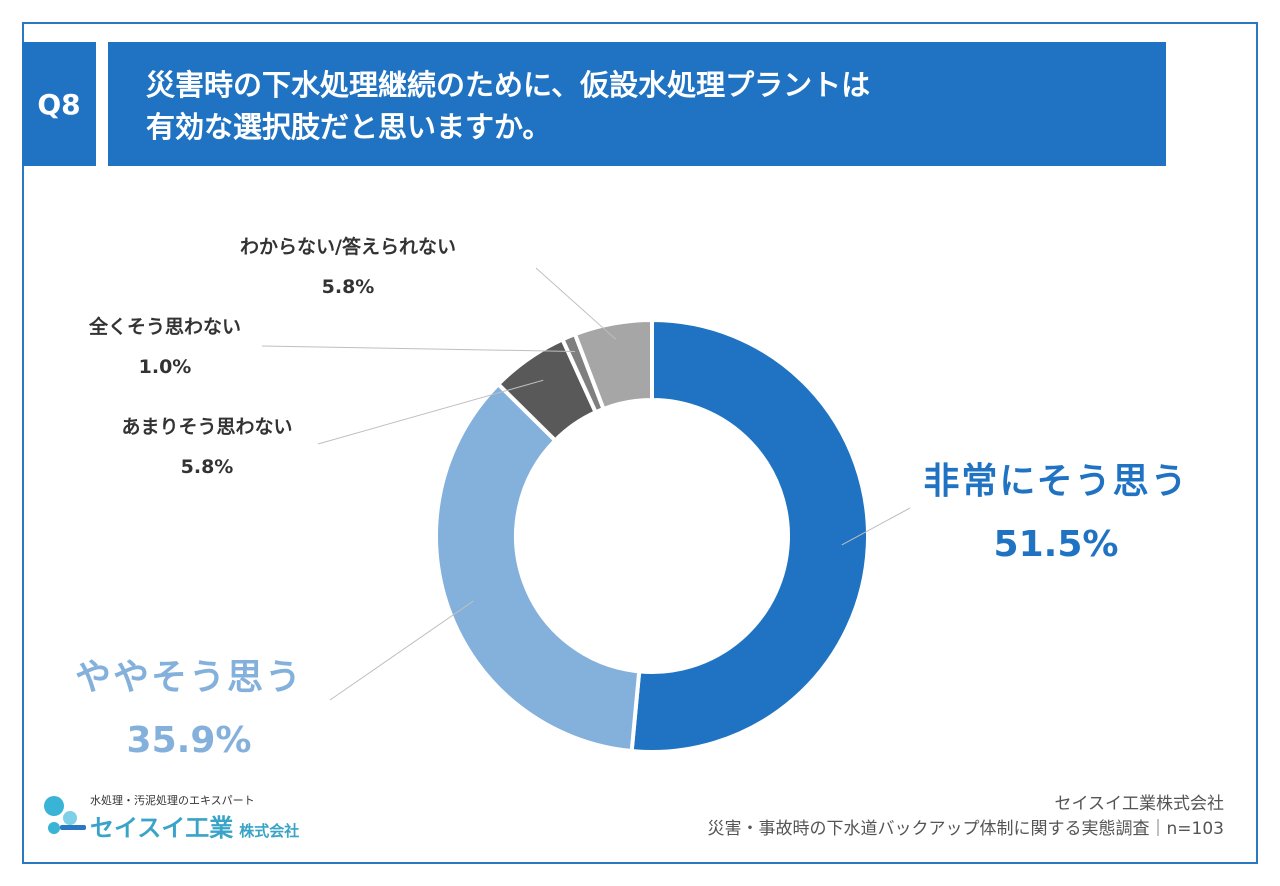  What do you see at coordinates (1139, 804) in the screenshot?
I see `source-company: セイスイ工業株式会社` at bounding box center [1139, 804].